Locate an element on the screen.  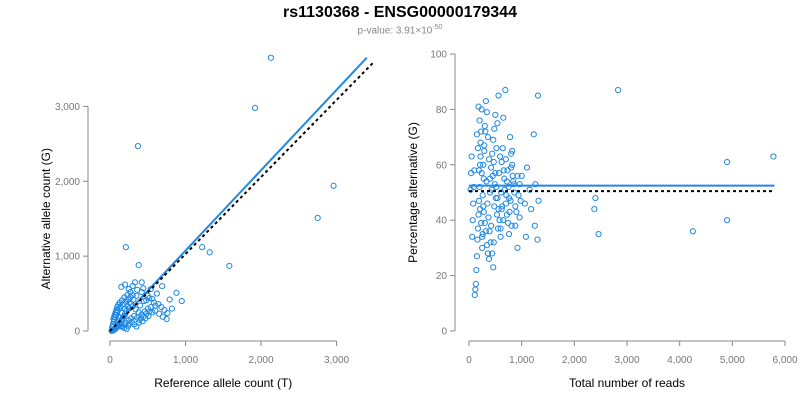
right-y-tick-label: 20 is located at coordinates (442, 276).